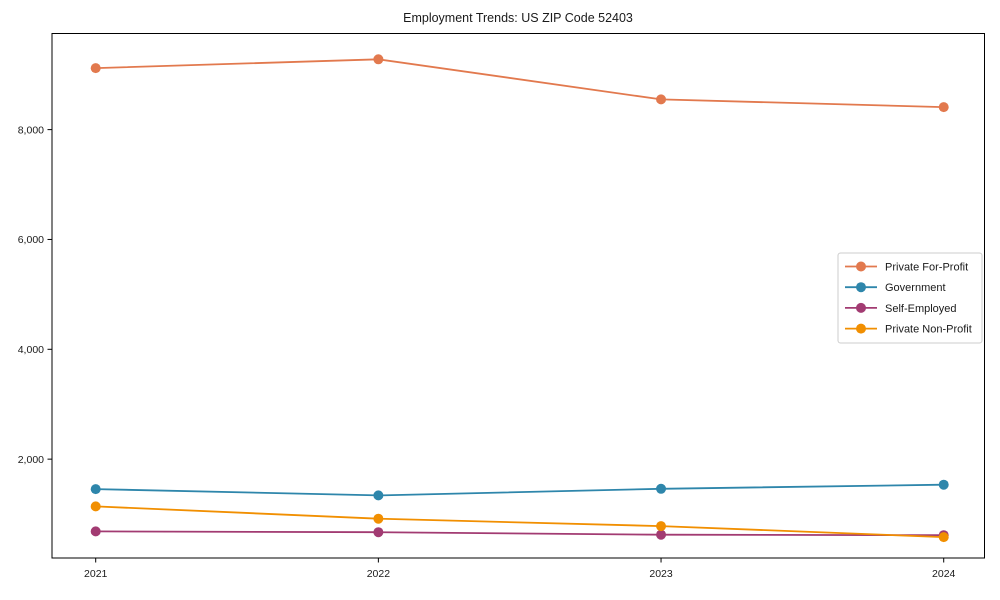  I want to click on x-axis-tick-label: 2021, so click(96, 574).